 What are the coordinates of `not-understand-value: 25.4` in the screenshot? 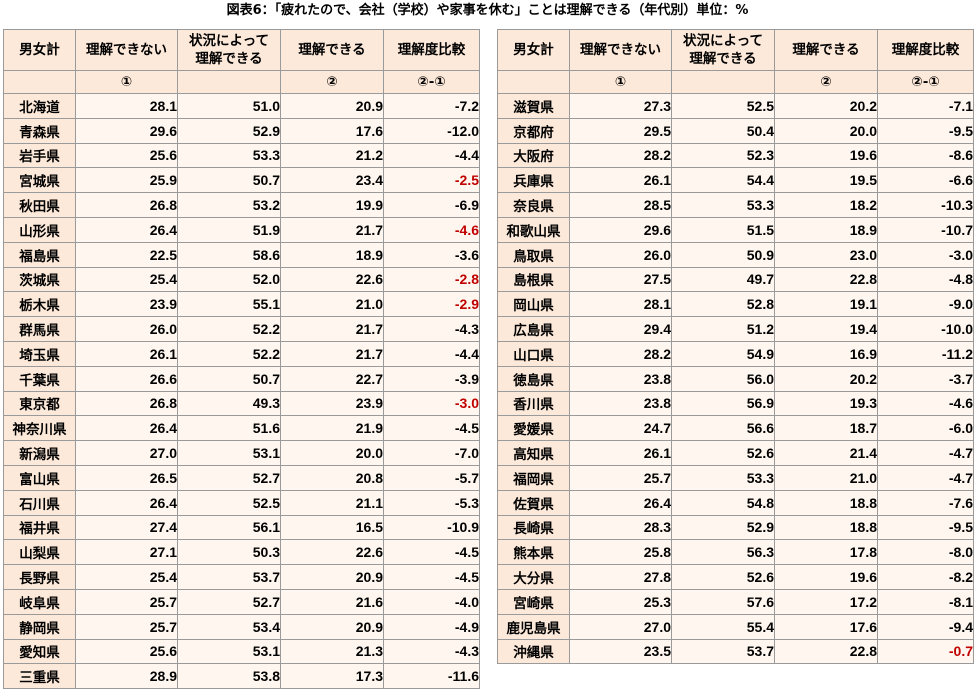 It's located at (126, 577).